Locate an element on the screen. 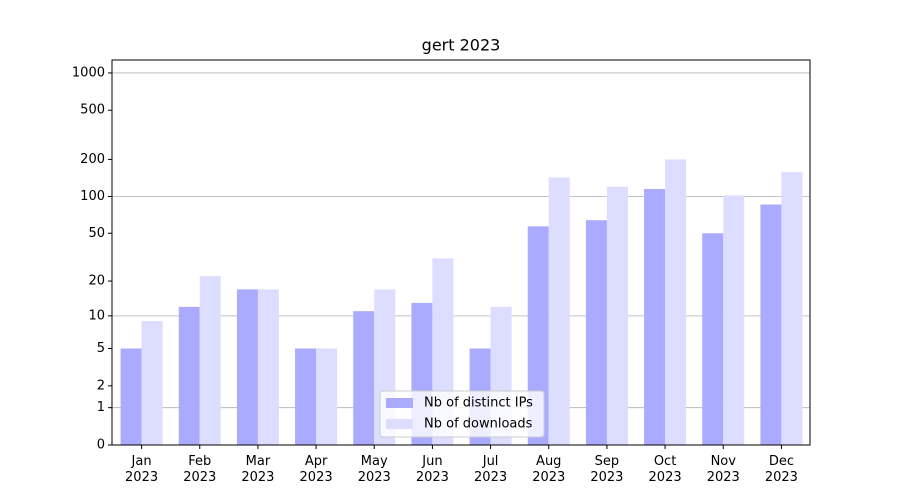  y-tick-label: 500 is located at coordinates (92, 110).